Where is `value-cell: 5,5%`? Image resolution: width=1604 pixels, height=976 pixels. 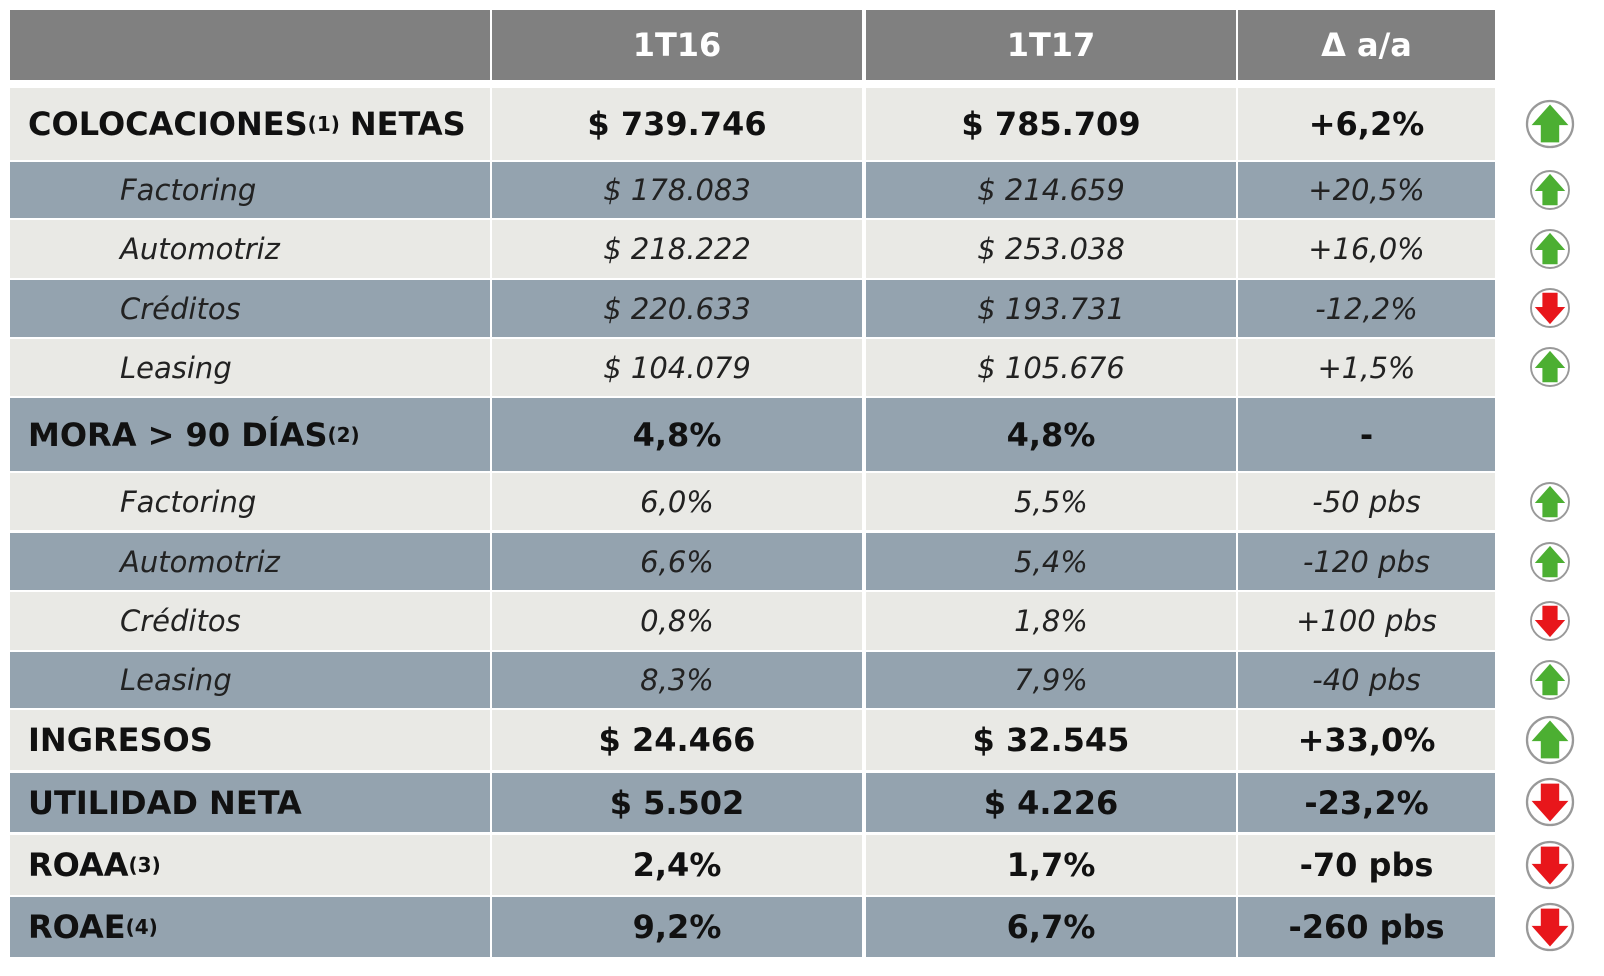 value-cell: 5,5% is located at coordinates (1051, 501).